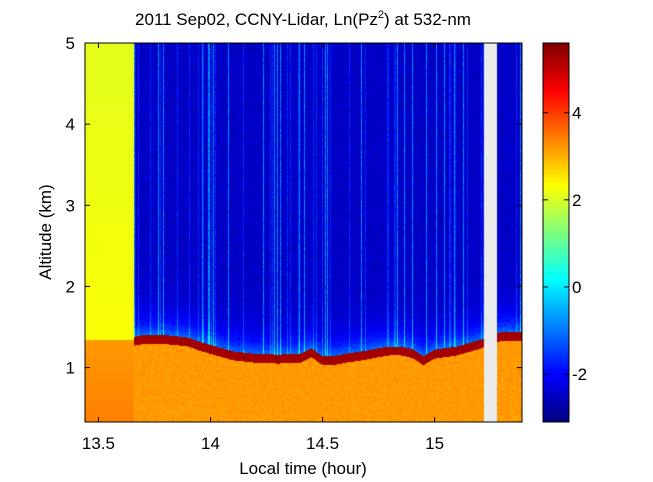 The height and width of the screenshot is (482, 653). What do you see at coordinates (576, 113) in the screenshot?
I see `colorbar-tick-label: 4` at bounding box center [576, 113].